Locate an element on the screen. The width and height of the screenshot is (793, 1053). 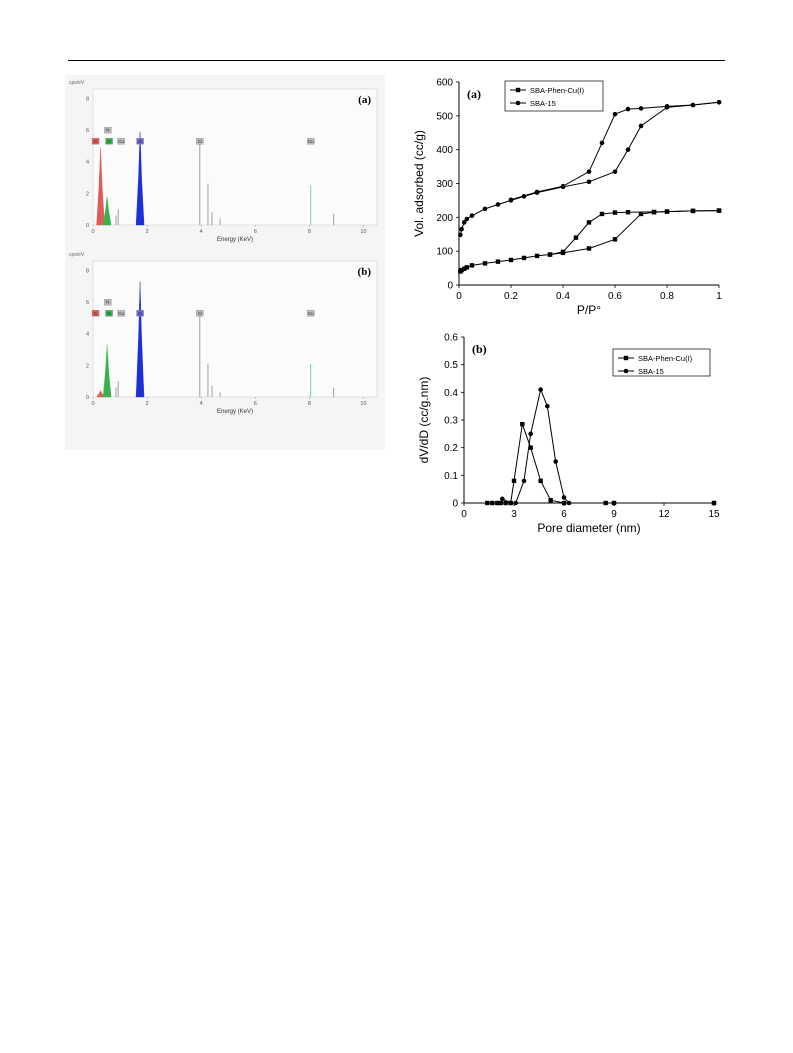
eds-x-tick: 0 is located at coordinates (92, 404).